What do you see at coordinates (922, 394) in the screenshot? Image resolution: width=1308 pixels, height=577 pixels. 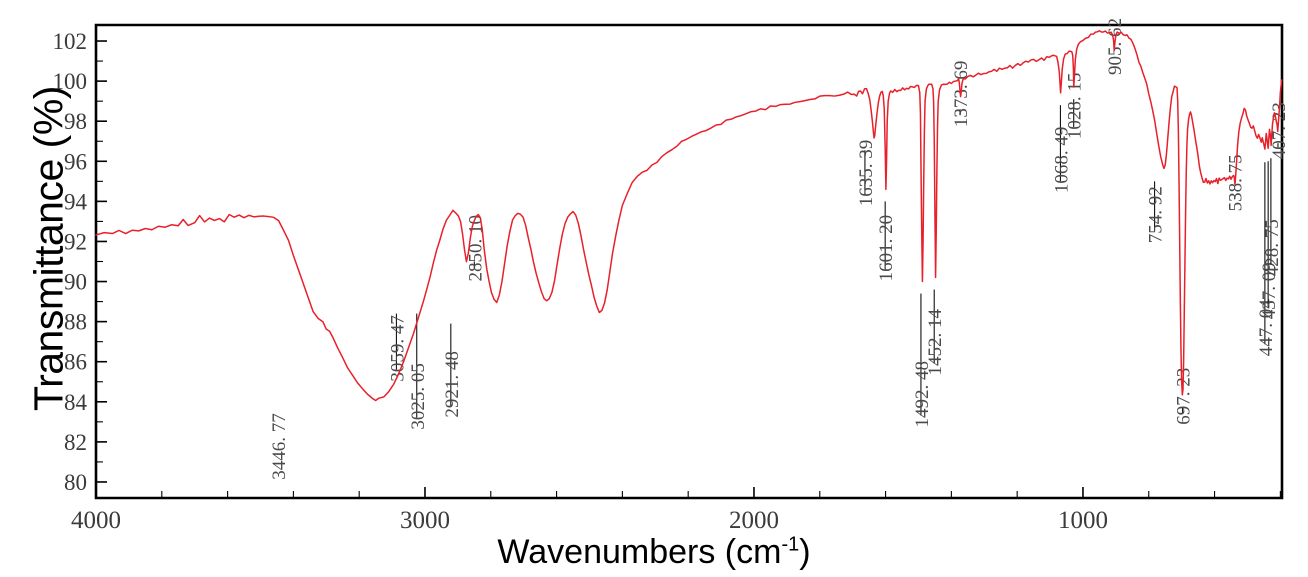 I see `peak-label: 1492. 48` at bounding box center [922, 394].